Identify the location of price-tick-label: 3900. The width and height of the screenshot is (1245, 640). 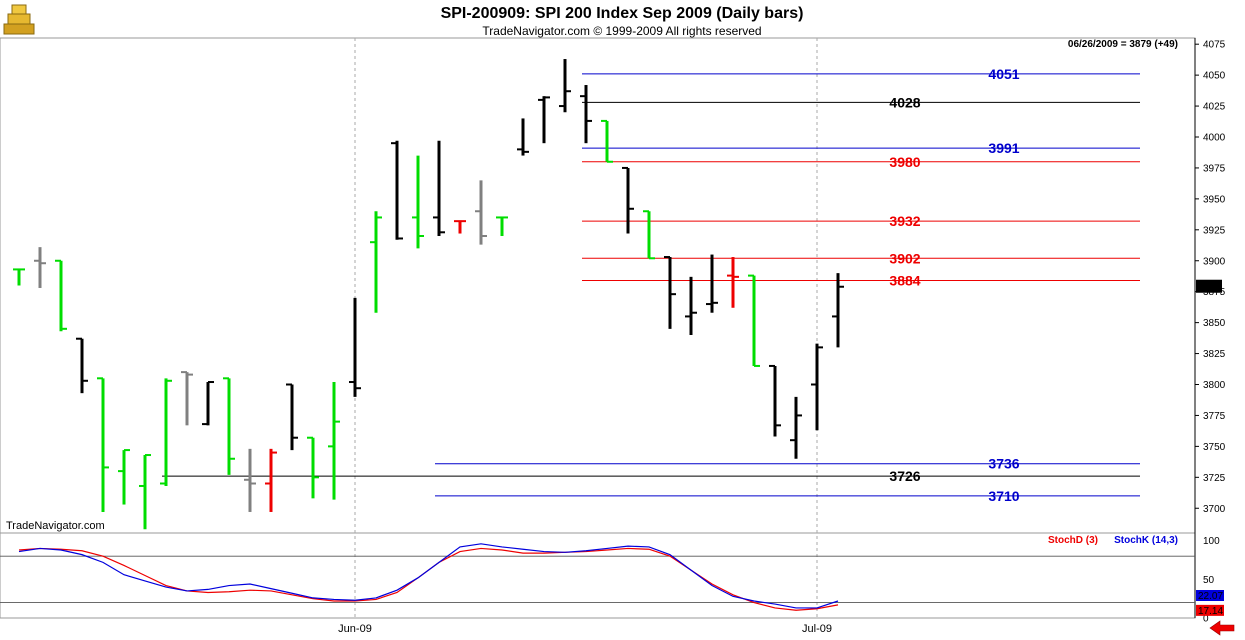
(1214, 261).